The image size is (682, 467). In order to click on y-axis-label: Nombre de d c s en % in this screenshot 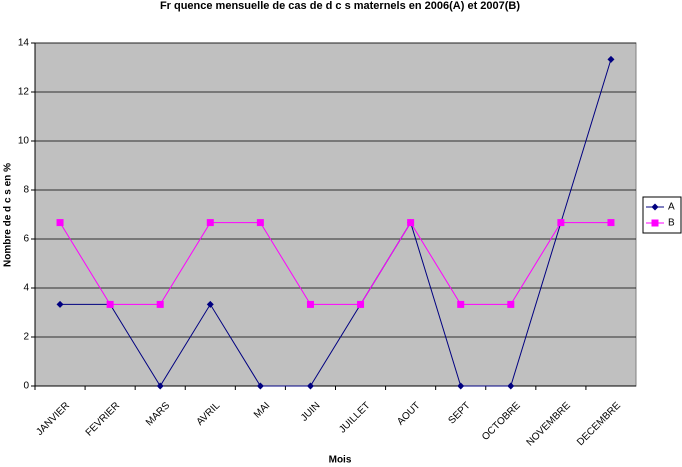, I will do `click(8, 215)`.